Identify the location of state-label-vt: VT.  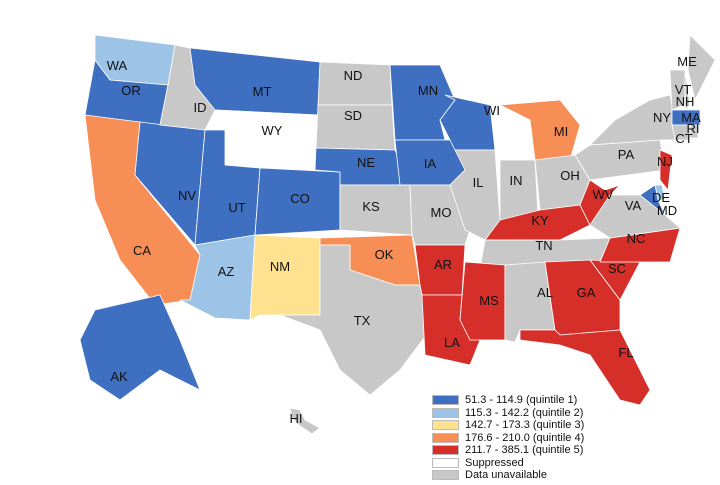
(683, 89).